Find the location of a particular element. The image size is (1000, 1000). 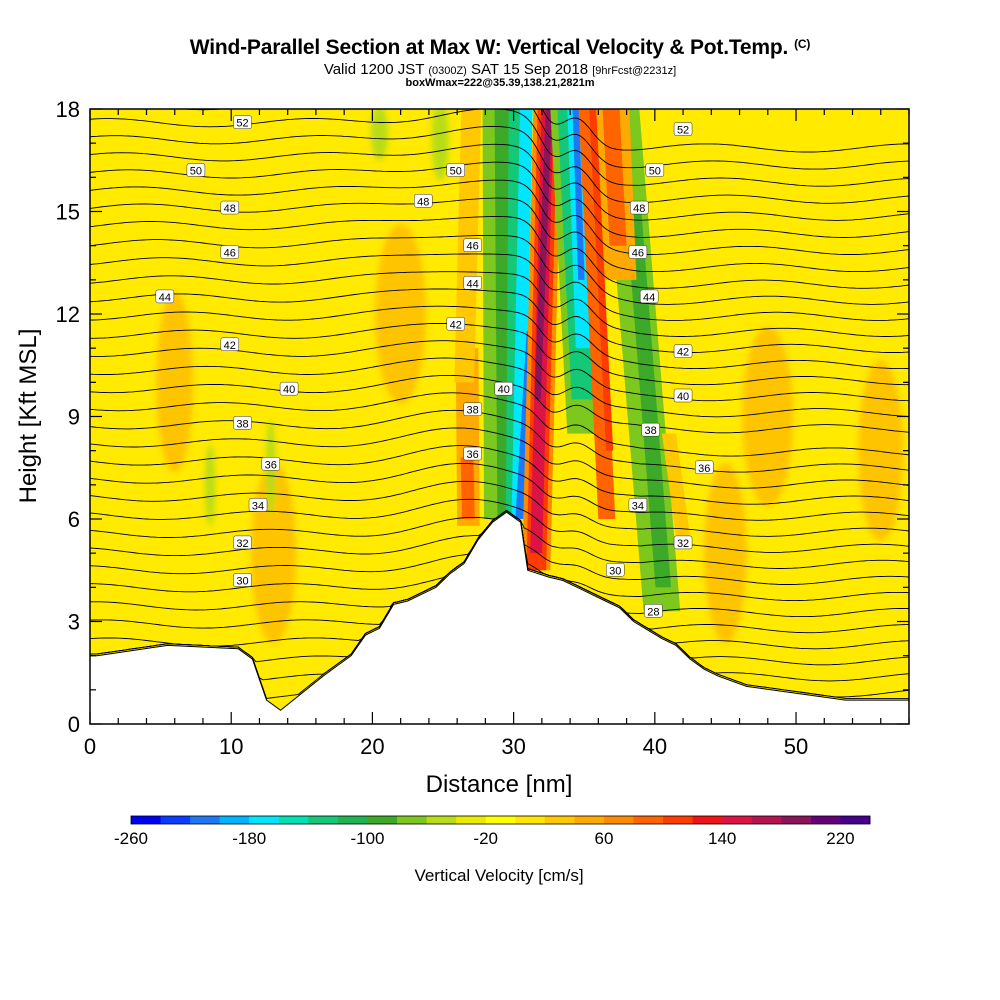

contour-label-text: 38 is located at coordinates (473, 411).